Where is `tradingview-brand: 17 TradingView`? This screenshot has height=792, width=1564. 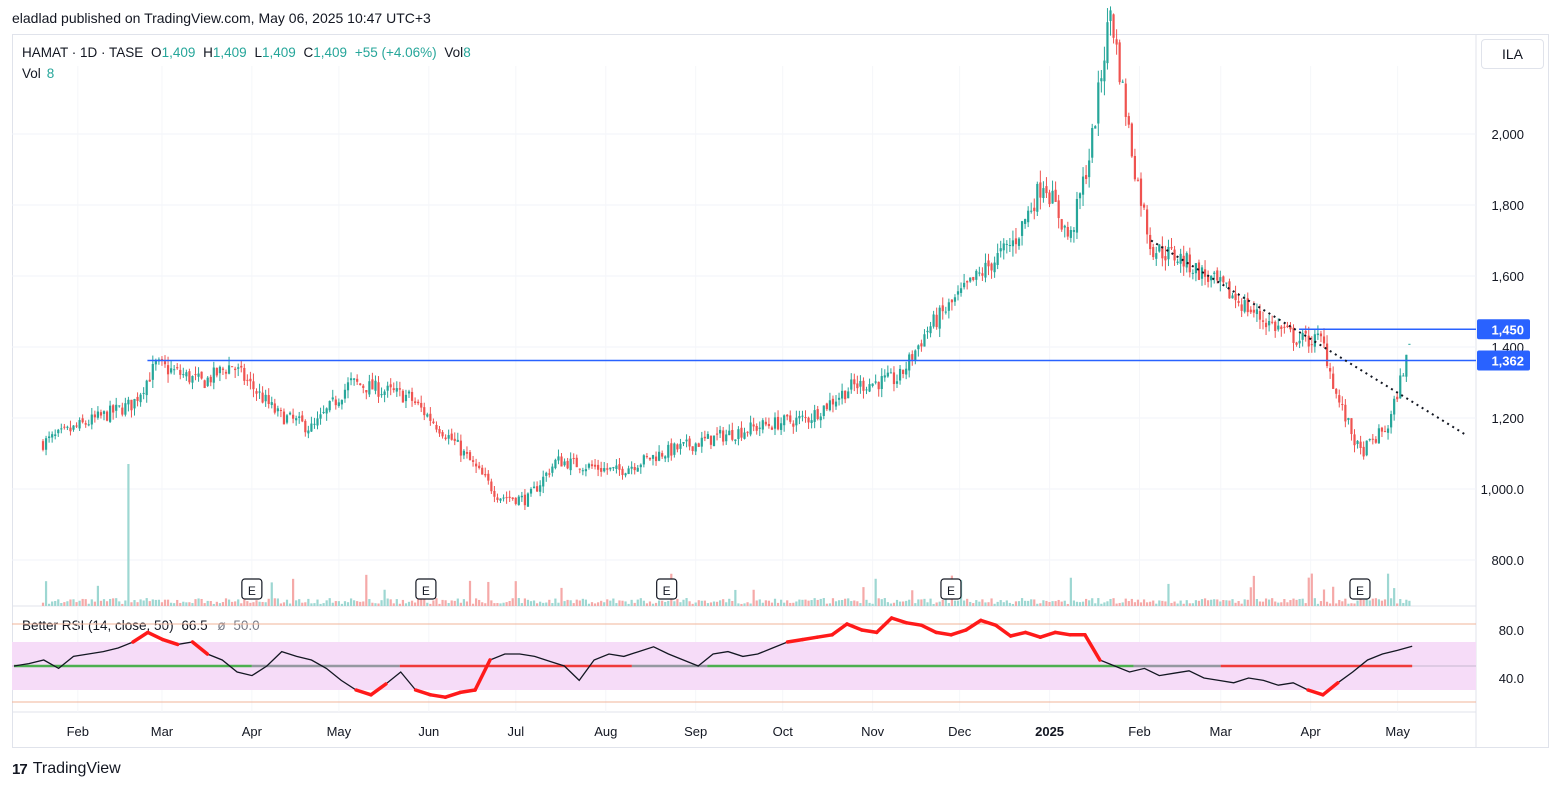
tradingview-brand: 17 TradingView is located at coordinates (66, 769).